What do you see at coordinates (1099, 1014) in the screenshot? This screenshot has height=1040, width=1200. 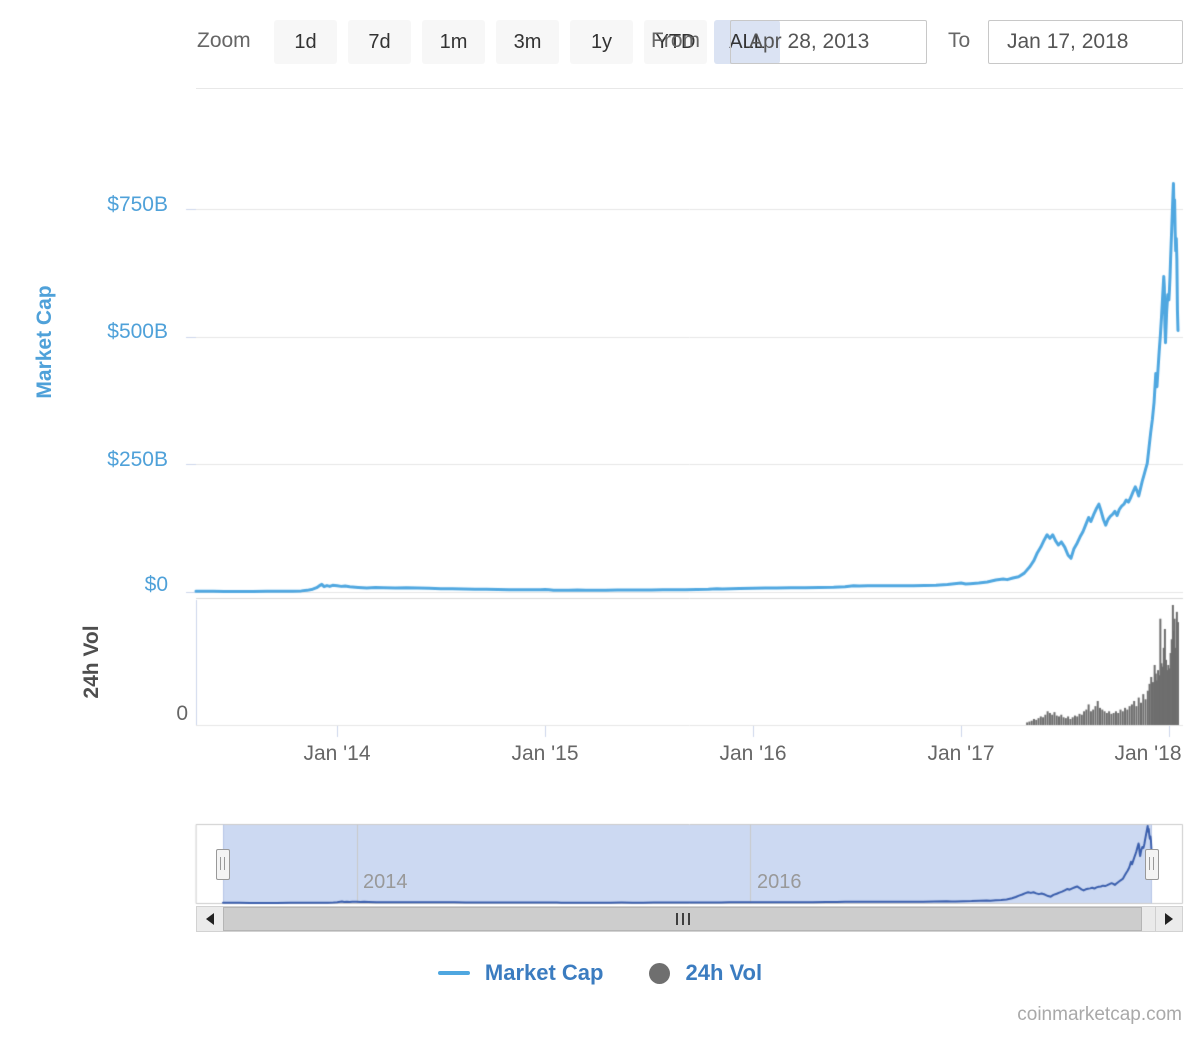 I see `credit-link: coinmarketcap.com` at bounding box center [1099, 1014].